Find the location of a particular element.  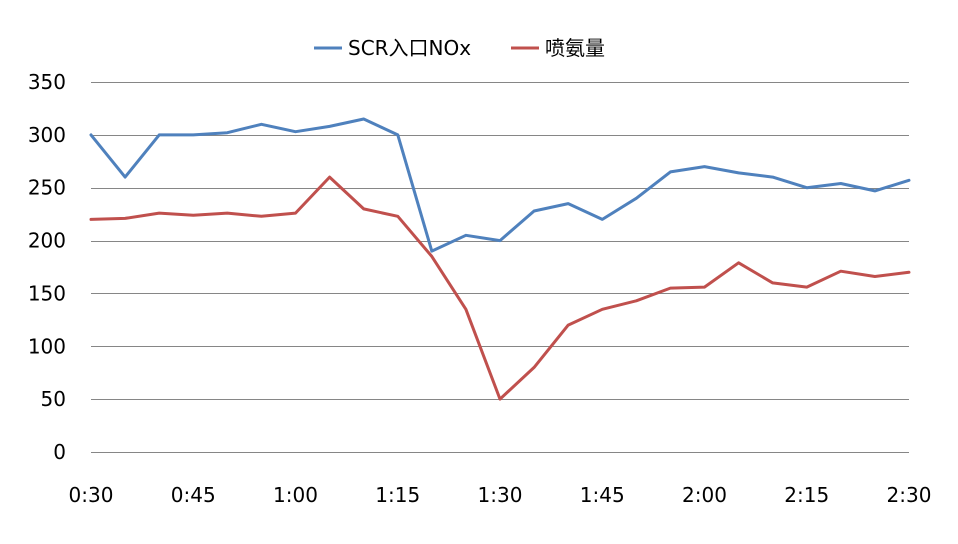

y-tick-label: 250 is located at coordinates (47, 188).